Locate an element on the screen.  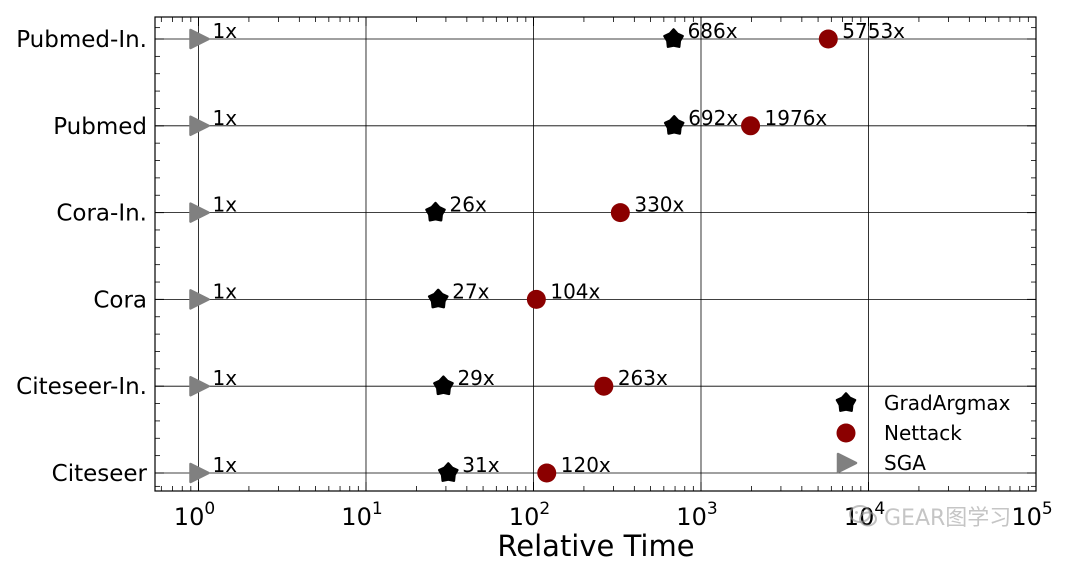
x-tick-label: 10² is located at coordinates (529, 515).